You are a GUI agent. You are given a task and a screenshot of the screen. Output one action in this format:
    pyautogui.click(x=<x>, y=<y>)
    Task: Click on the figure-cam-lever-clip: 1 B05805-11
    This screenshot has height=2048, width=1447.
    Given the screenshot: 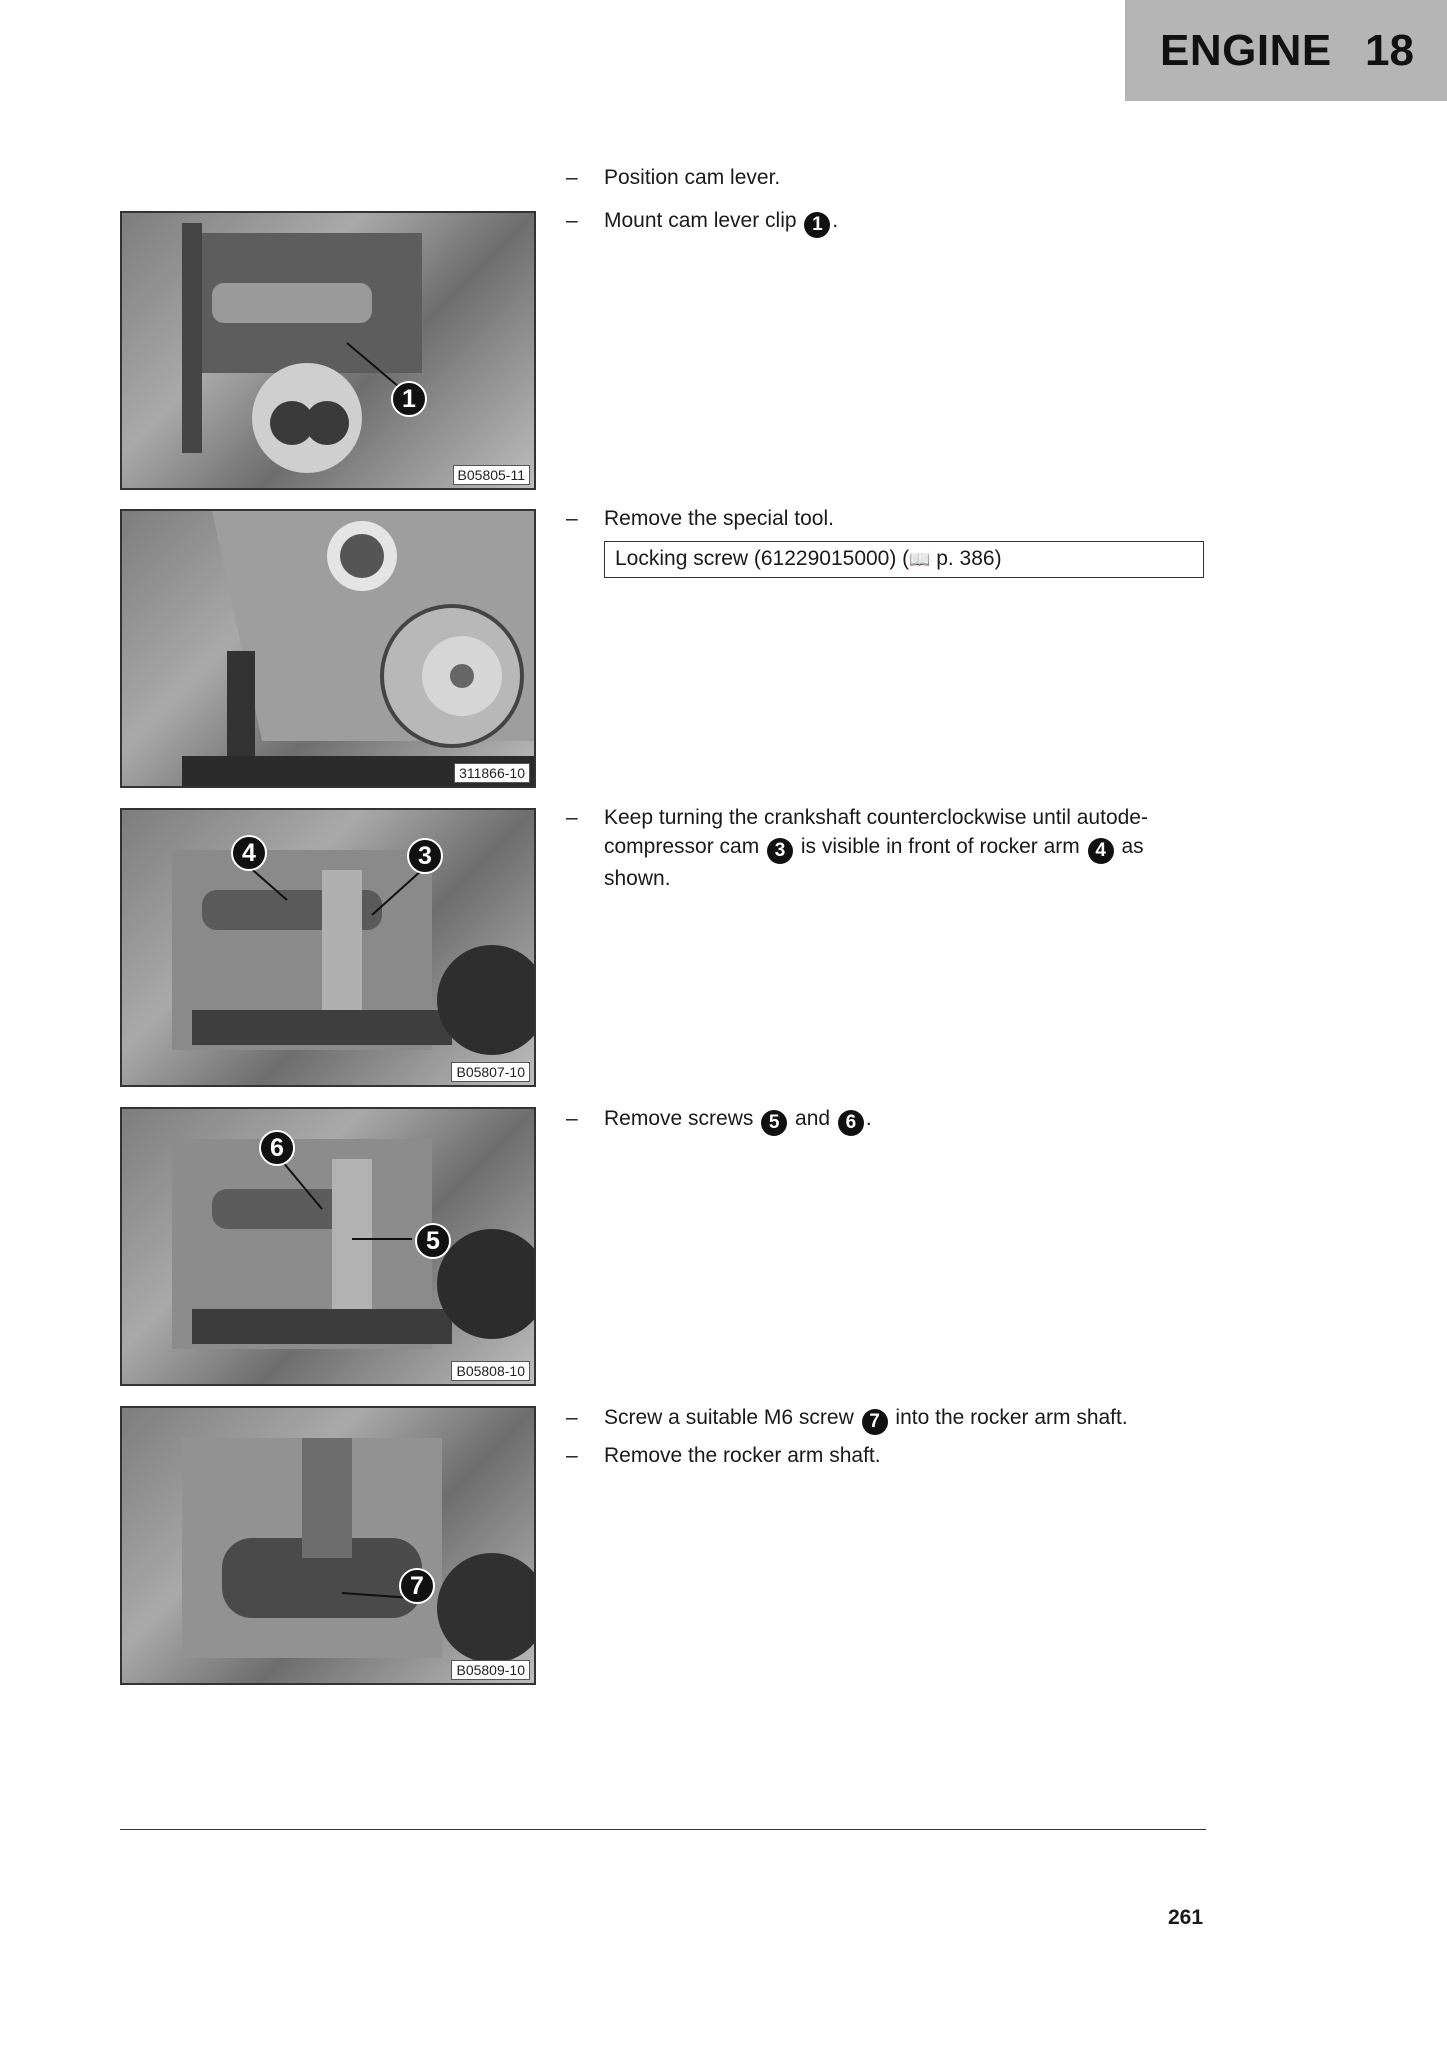 What is the action you would take?
    pyautogui.click(x=328, y=350)
    